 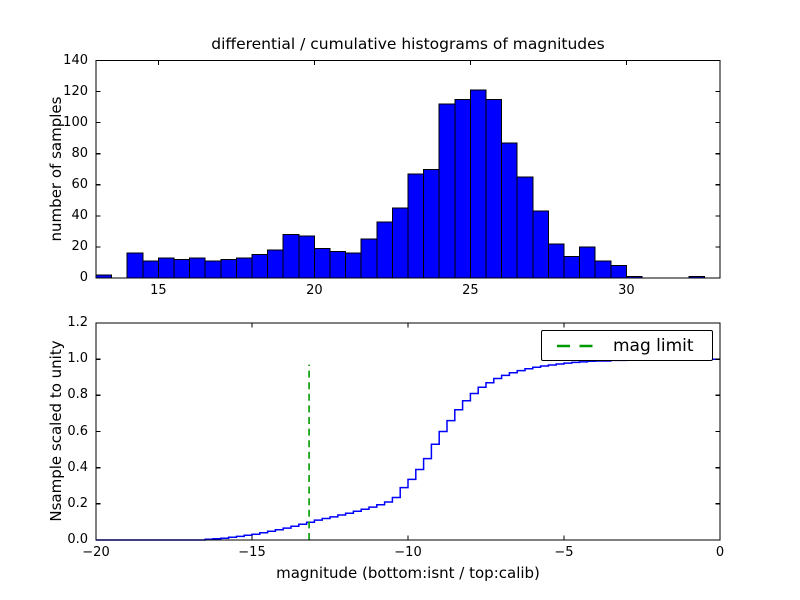 I want to click on top-x-tick-label: 30, so click(x=626, y=290).